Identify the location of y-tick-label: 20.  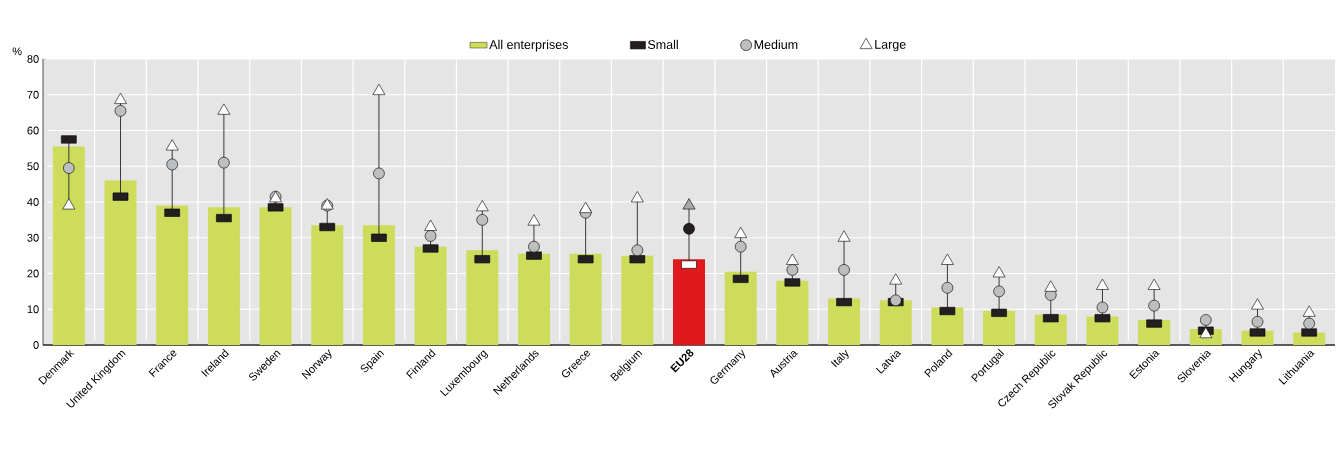
(33, 273).